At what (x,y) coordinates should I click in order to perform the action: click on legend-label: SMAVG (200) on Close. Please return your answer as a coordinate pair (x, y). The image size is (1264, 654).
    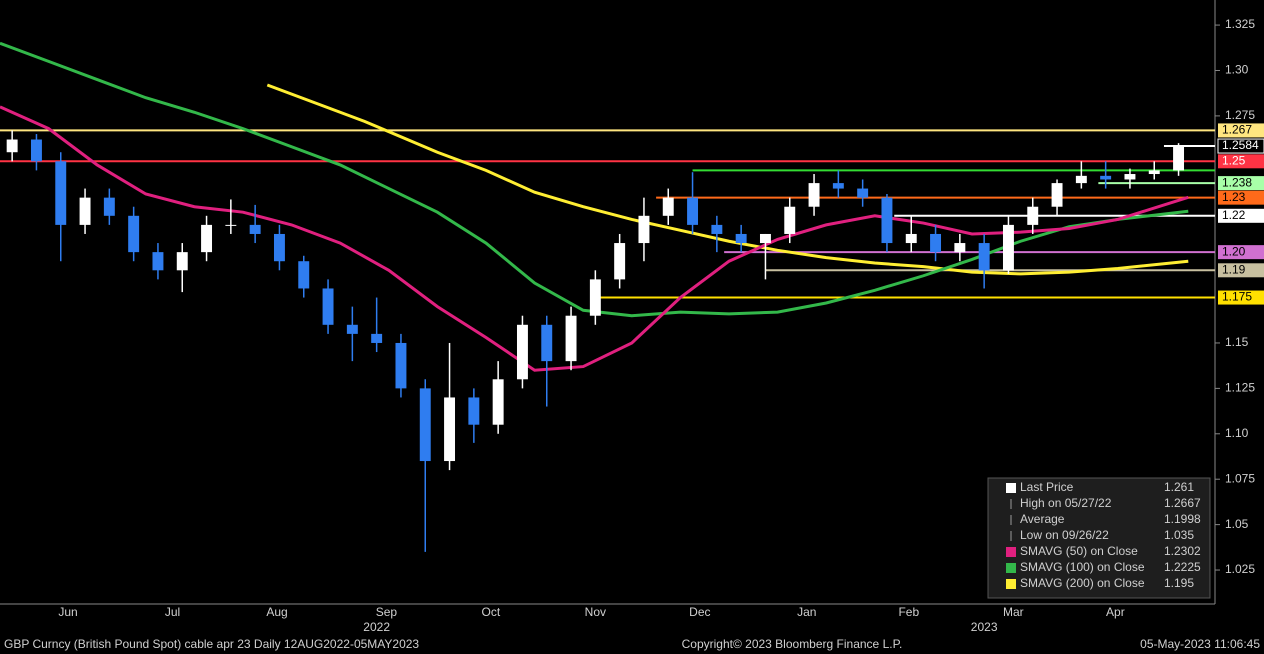
    Looking at the image, I should click on (1082, 583).